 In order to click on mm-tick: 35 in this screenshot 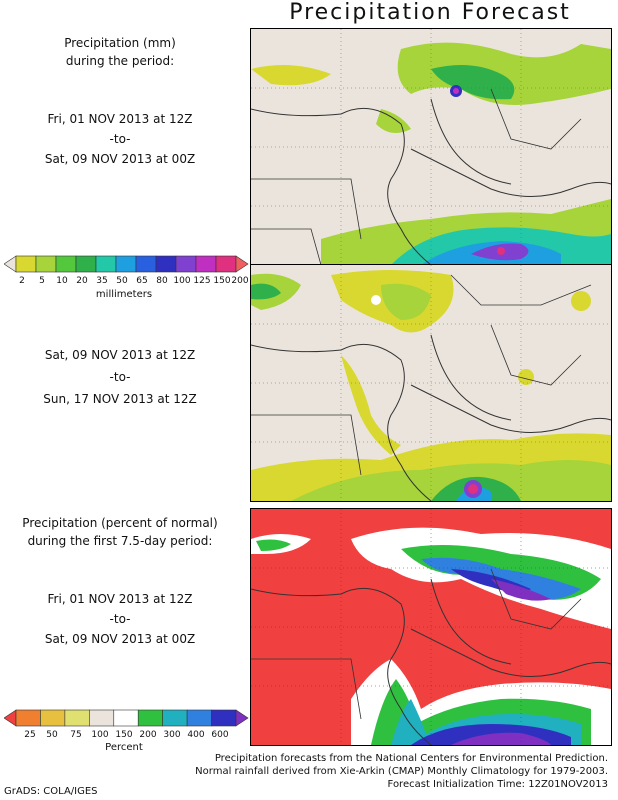, I will do `click(102, 281)`.